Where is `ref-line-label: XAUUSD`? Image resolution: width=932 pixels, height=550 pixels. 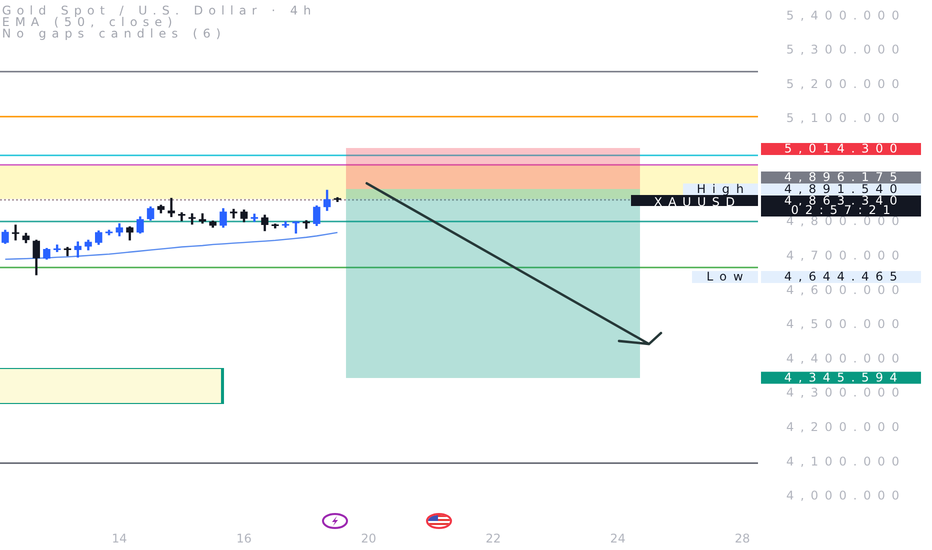 ref-line-label: XAUUSD is located at coordinates (697, 202).